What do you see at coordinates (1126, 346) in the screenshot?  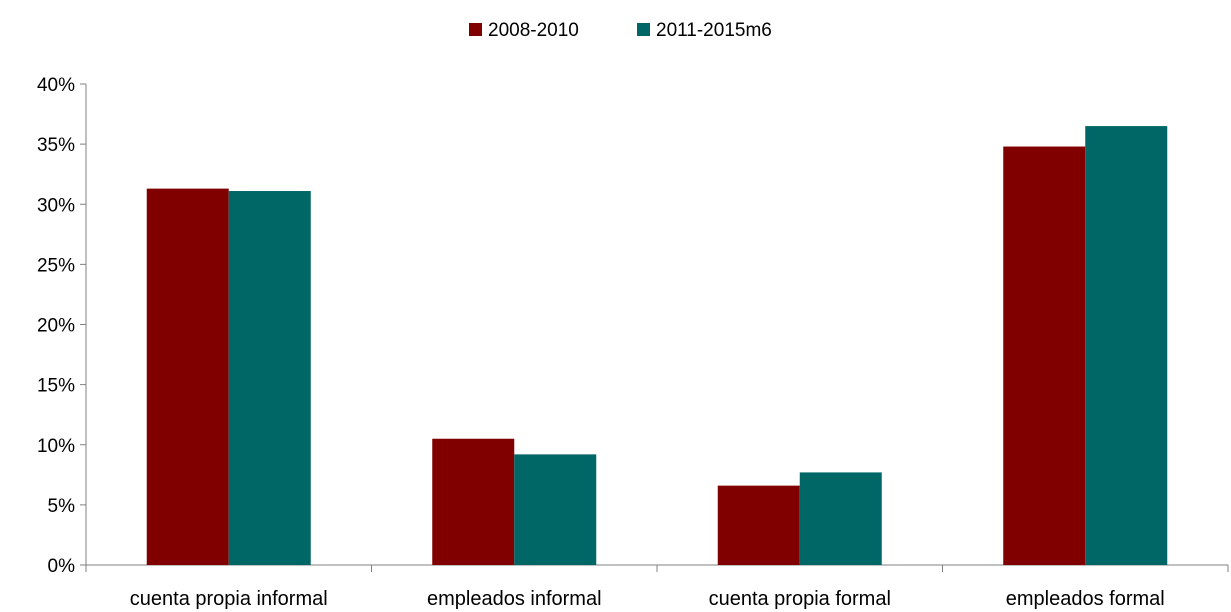 I see `bar-2011-2015m6-empleados-formal` at bounding box center [1126, 346].